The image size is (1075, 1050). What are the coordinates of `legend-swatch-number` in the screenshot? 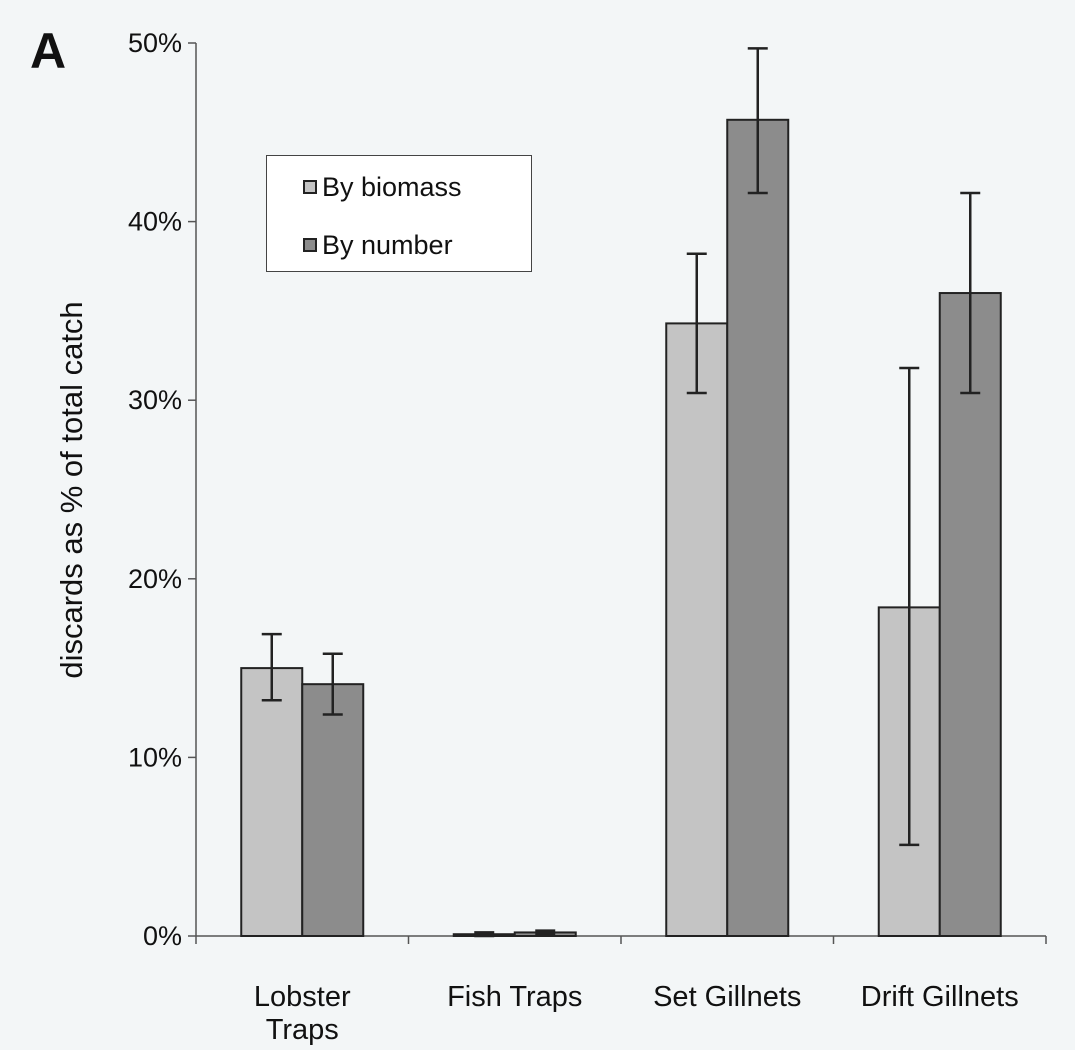 It's located at (310, 245).